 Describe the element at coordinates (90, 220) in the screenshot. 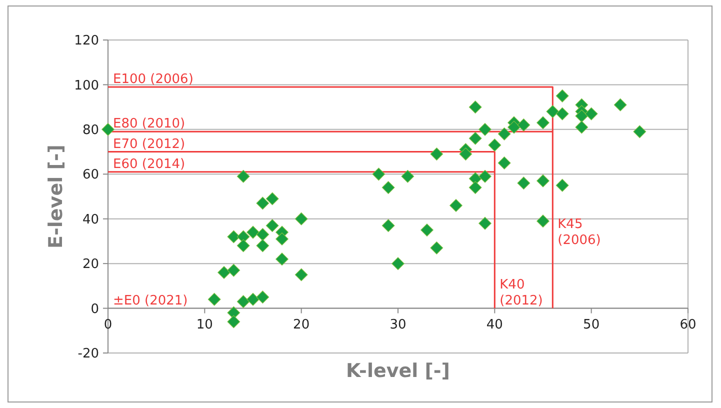

I see `y-tick-label: 40` at that location.